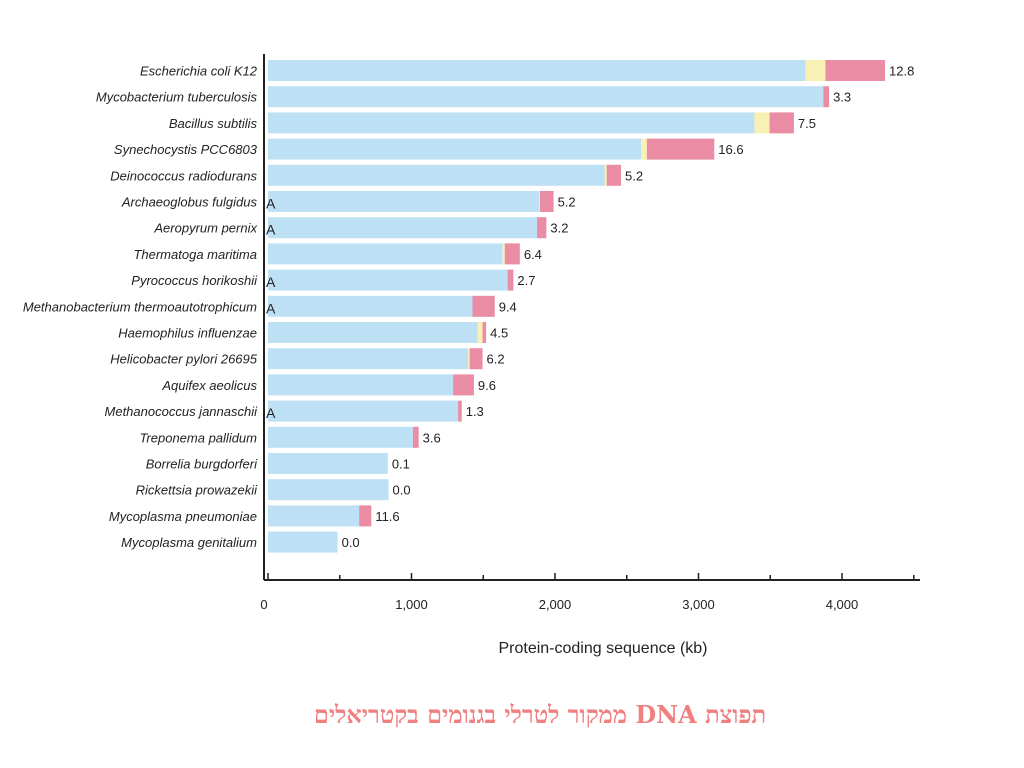  What do you see at coordinates (189, 542) in the screenshot?
I see `organism-label: Mycoplasma genitalium` at bounding box center [189, 542].